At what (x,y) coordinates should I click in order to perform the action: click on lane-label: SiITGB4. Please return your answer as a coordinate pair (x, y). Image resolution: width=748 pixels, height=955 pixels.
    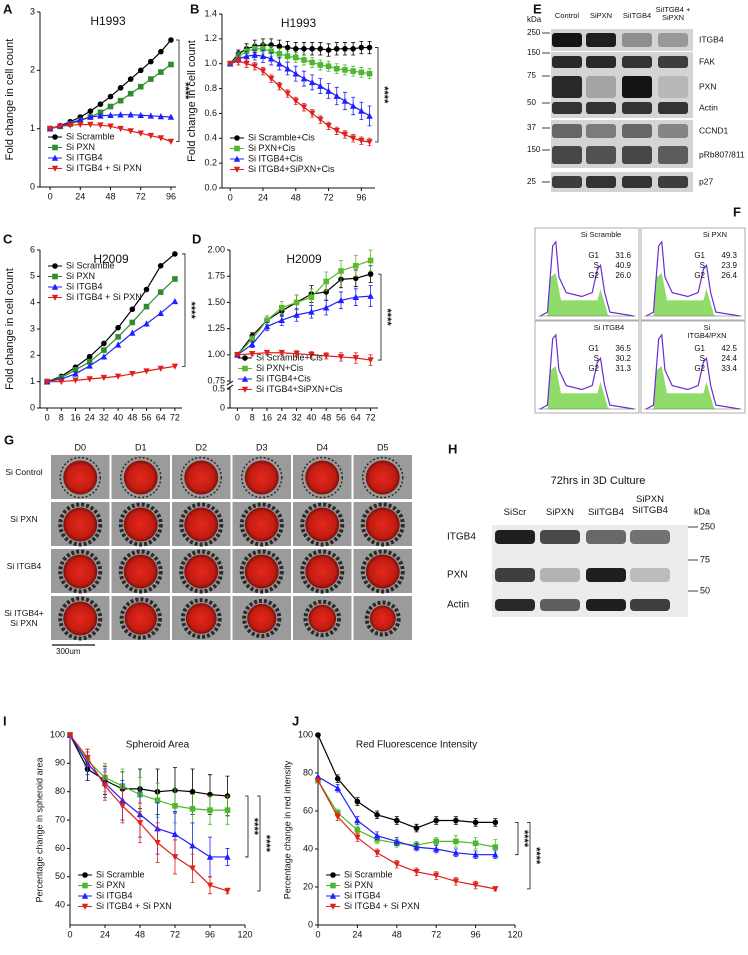
    Looking at the image, I should click on (606, 512).